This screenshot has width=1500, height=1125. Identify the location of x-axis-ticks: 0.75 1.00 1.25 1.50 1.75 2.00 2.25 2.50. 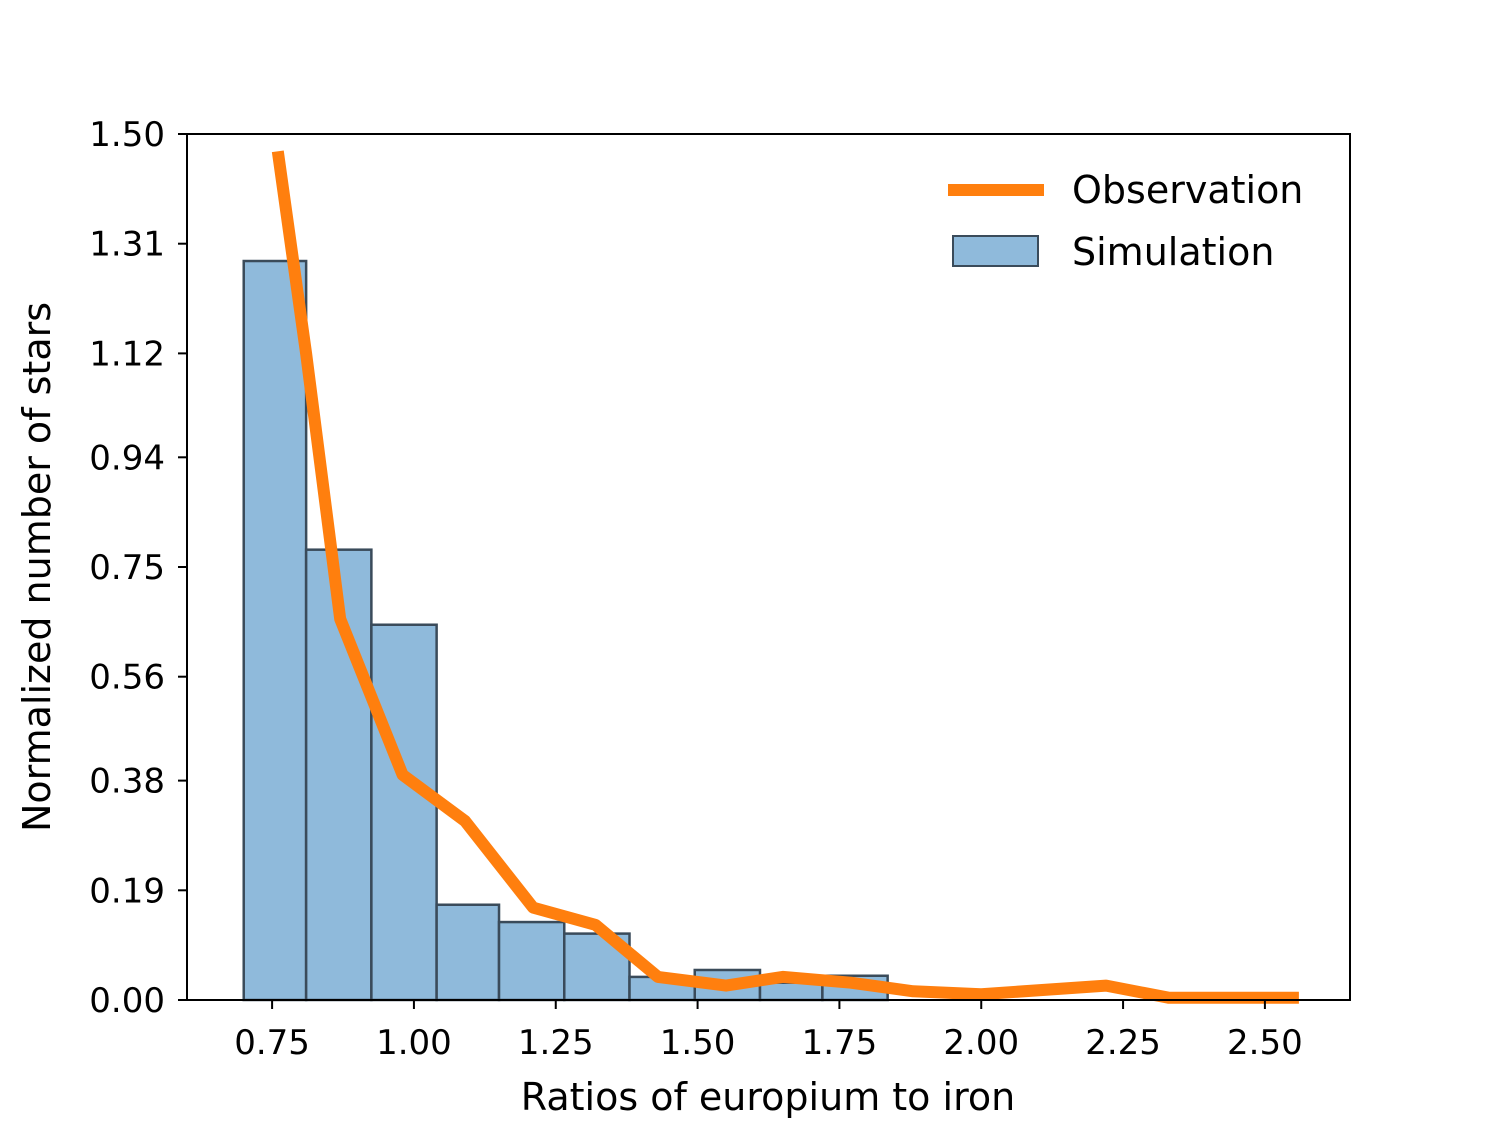
(768, 1031).